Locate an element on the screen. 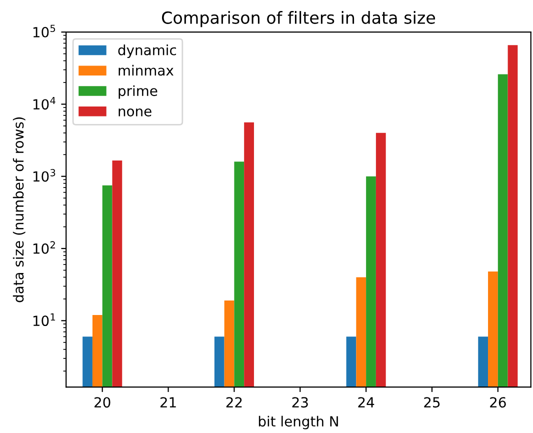 The height and width of the screenshot is (433, 533). y-tick-label: 10$^{1}$ is located at coordinates (44, 319).